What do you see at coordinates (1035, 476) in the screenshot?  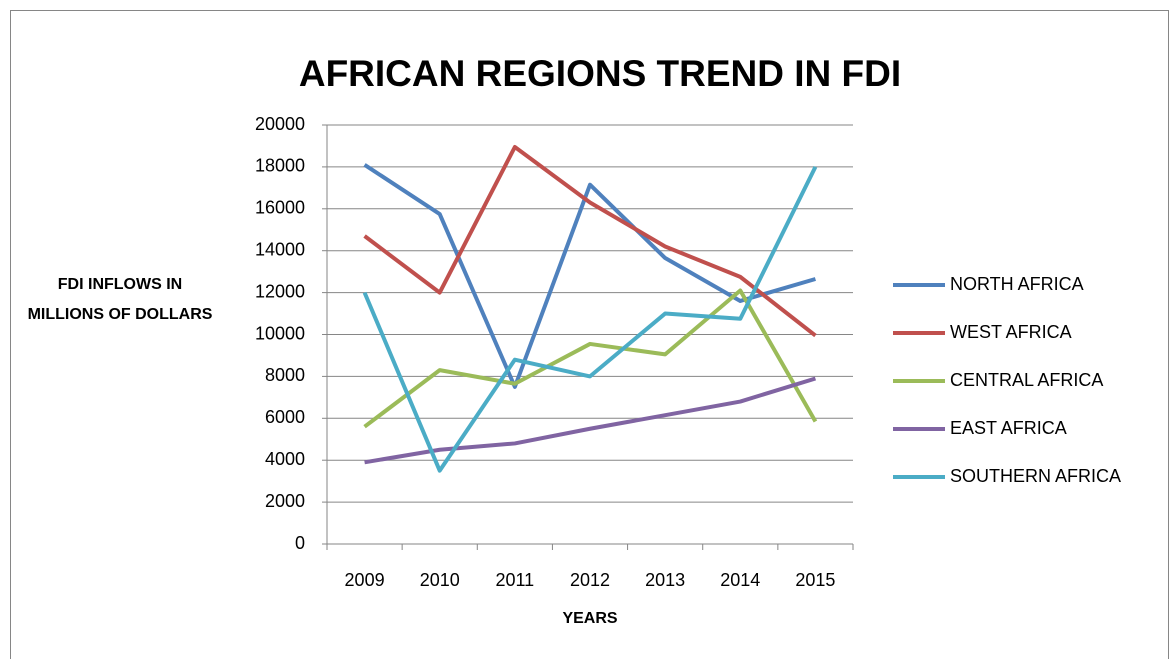 I see `legend-label: SOUTHERN AFRICA` at bounding box center [1035, 476].